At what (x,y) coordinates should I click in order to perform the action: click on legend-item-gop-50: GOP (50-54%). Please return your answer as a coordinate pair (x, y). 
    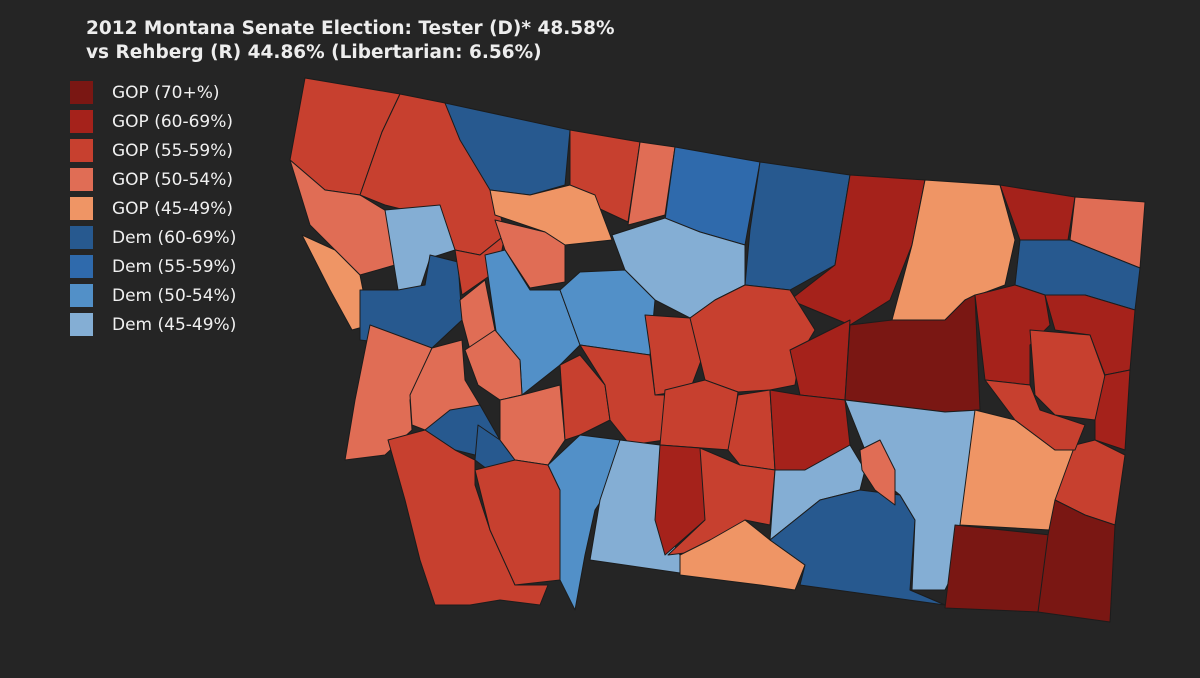
    Looking at the image, I should click on (153, 179).